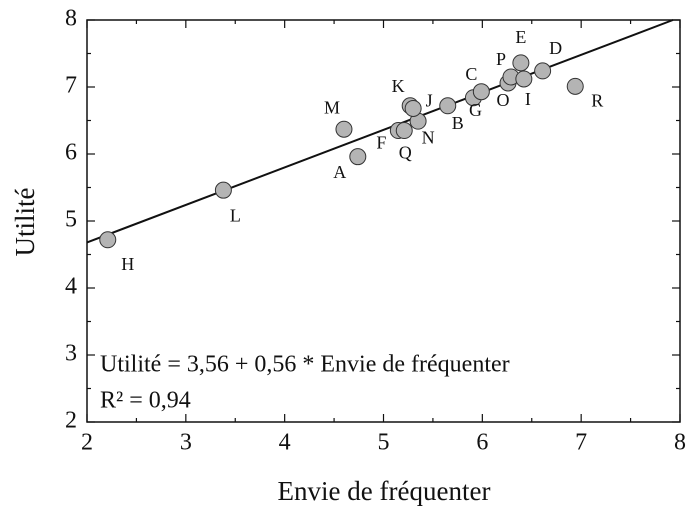 The width and height of the screenshot is (696, 513). What do you see at coordinates (384, 443) in the screenshot?
I see `x-tick-label: 5` at bounding box center [384, 443].